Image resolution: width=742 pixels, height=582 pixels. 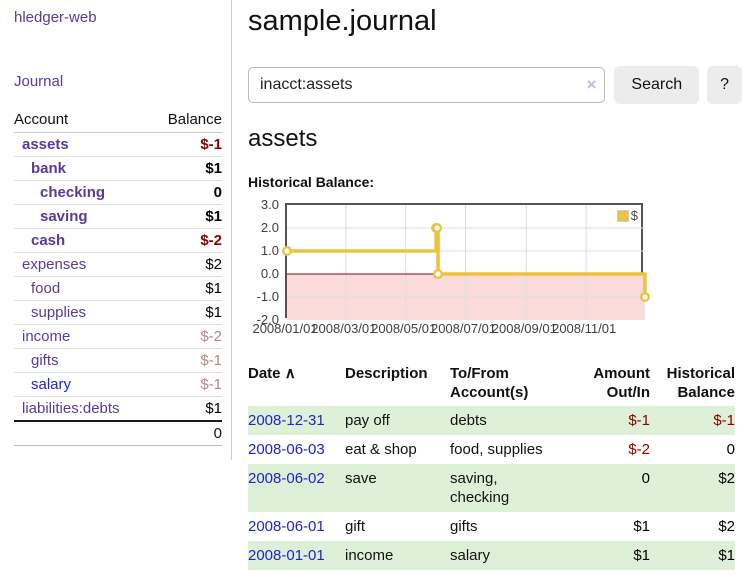 What do you see at coordinates (427, 85) in the screenshot?
I see `search-input` at bounding box center [427, 85].